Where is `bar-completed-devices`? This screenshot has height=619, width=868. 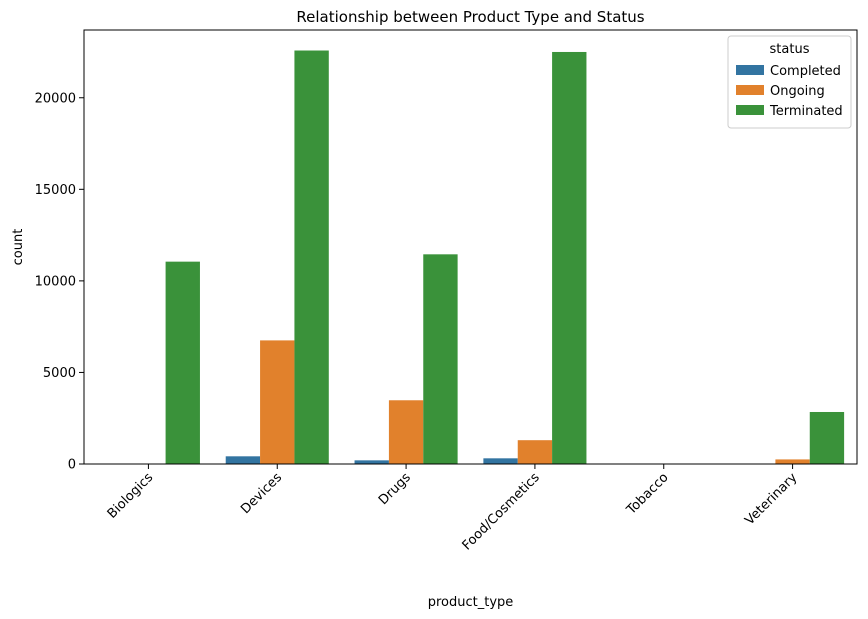 bar-completed-devices is located at coordinates (243, 460).